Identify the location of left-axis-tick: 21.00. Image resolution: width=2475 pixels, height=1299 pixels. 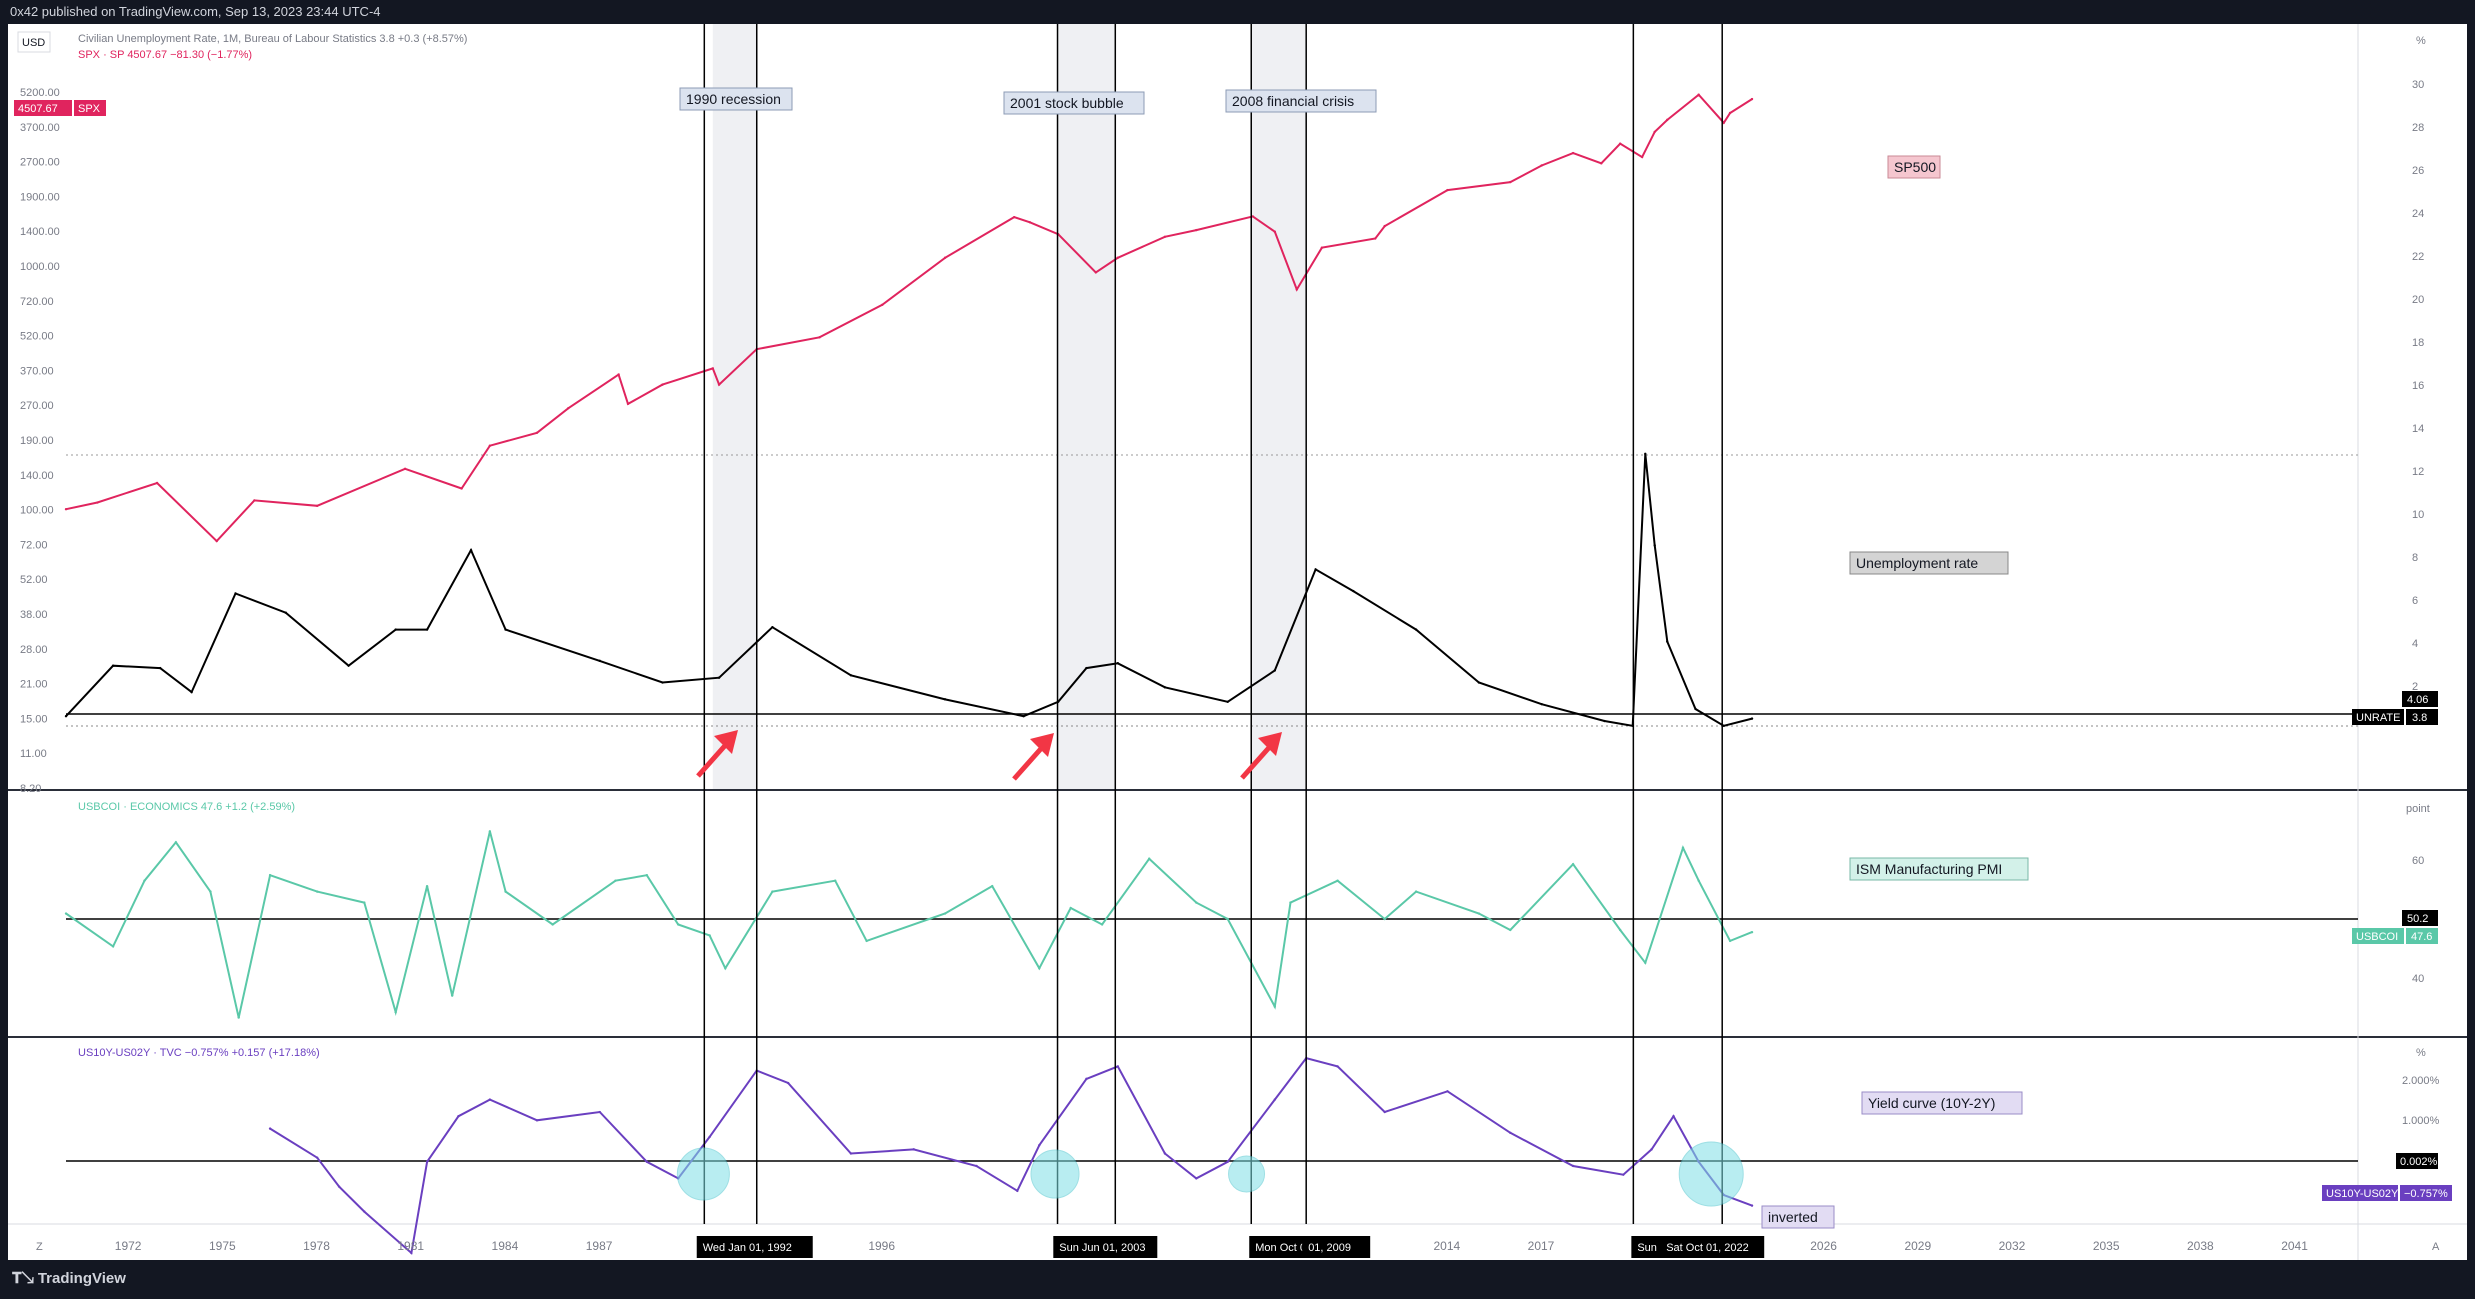
(34, 685).